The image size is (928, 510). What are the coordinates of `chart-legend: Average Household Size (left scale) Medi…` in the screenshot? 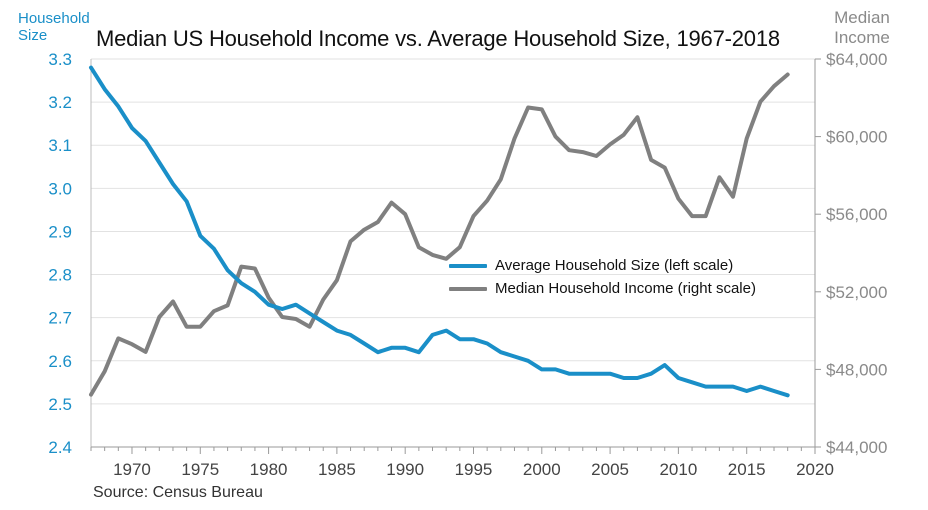 It's located at (602, 277).